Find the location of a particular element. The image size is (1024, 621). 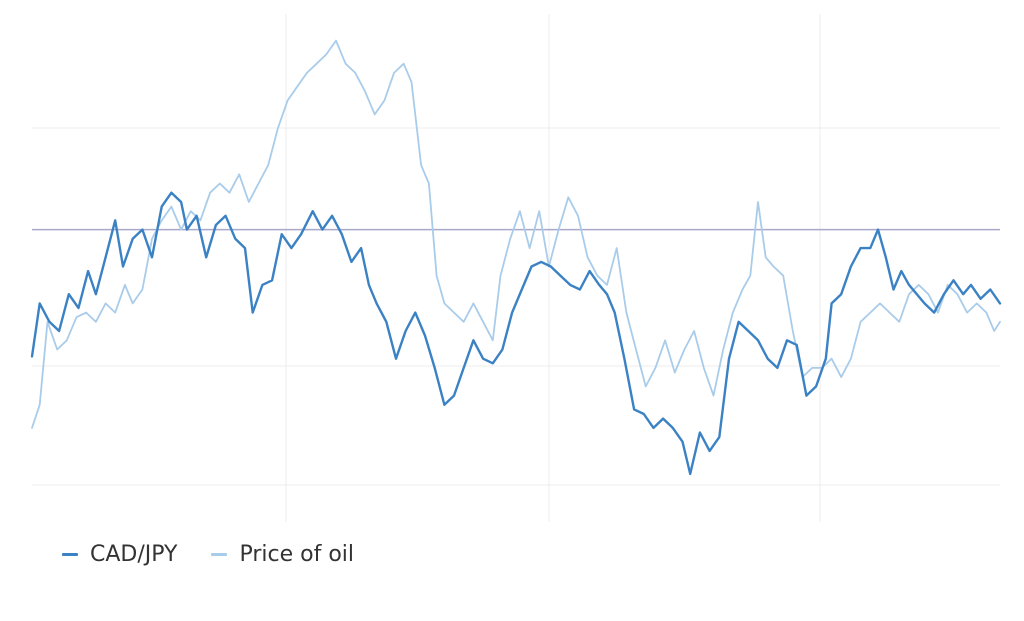

legend-label-cad-jpy: CAD/JPY is located at coordinates (134, 554).